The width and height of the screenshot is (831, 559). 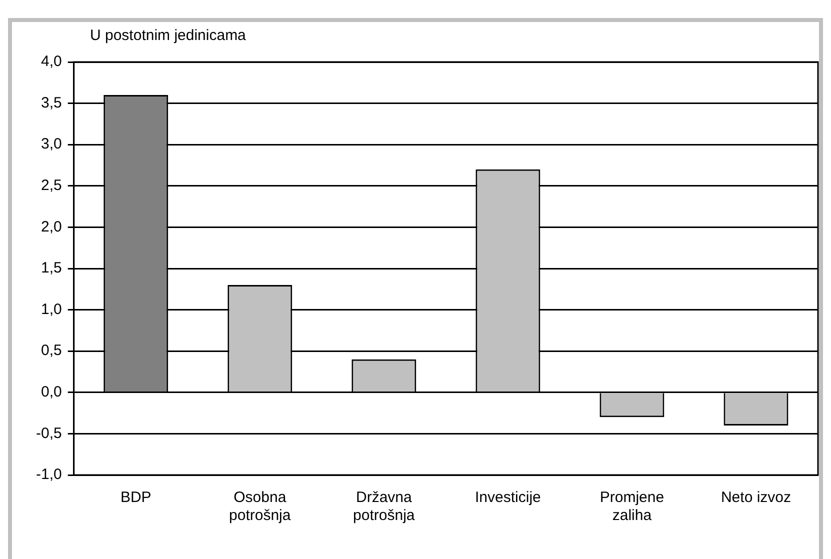 What do you see at coordinates (260, 506) in the screenshot?
I see `x-tick-label: Osobna potrošnja` at bounding box center [260, 506].